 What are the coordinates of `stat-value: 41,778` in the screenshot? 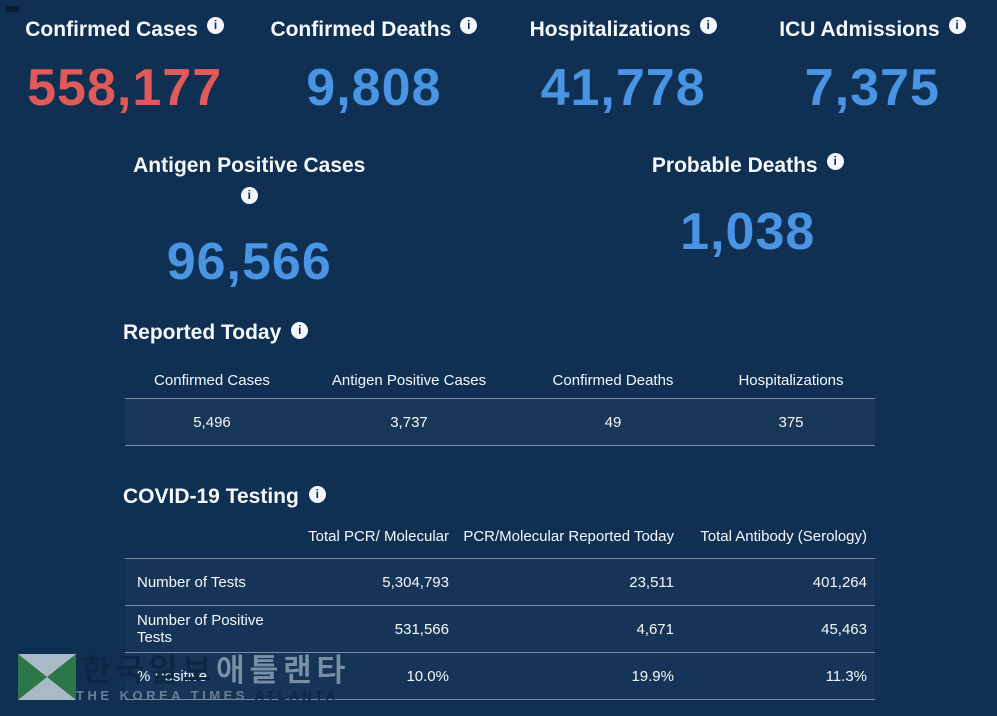 It's located at (623, 88).